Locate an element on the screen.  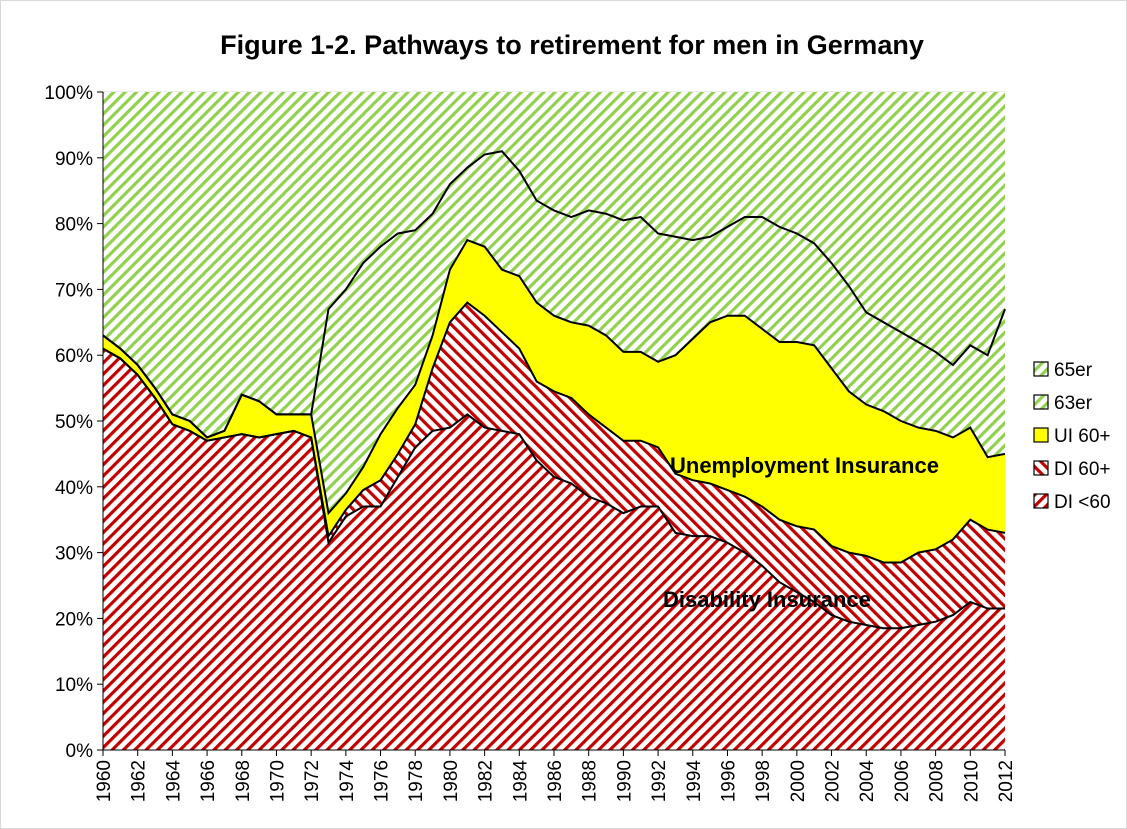
x-tick-label: 1986 is located at coordinates (555, 781).